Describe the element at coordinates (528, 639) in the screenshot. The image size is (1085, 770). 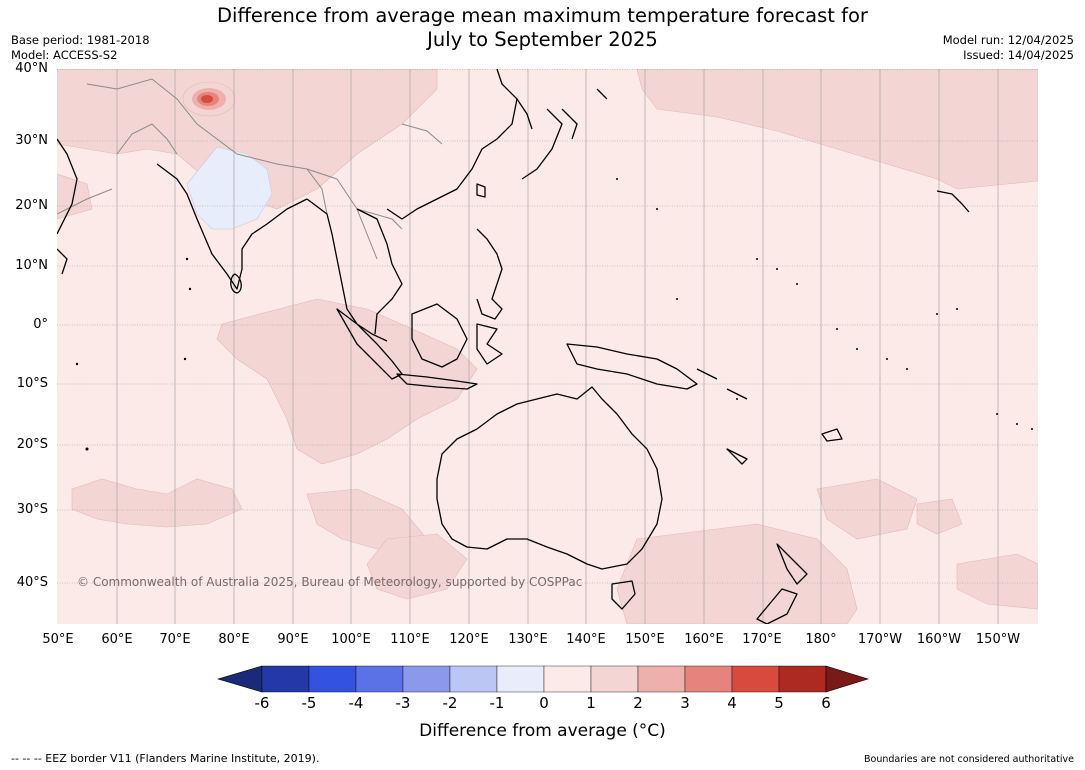
I see `lon-label: 130°E` at that location.